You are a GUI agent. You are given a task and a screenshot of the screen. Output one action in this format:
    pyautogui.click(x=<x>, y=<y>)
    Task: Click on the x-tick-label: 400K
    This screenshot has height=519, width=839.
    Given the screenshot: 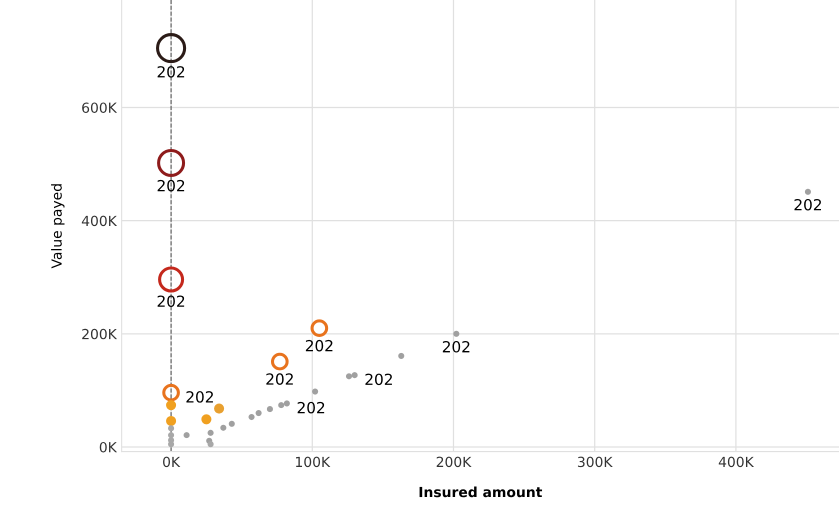 What is the action you would take?
    pyautogui.click(x=736, y=462)
    